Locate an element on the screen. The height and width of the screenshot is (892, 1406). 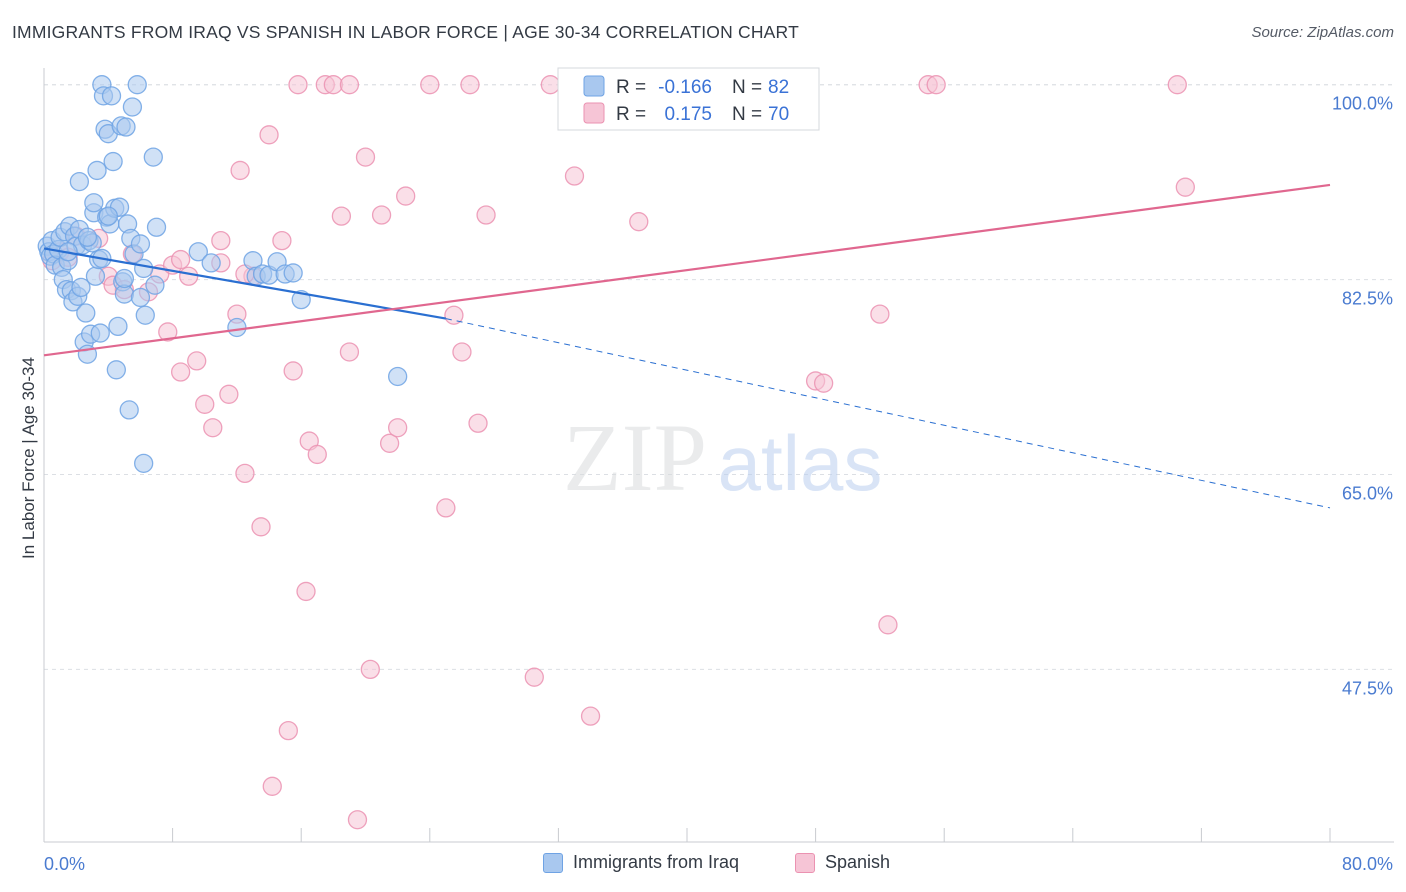
series-iraq-points is located at coordinates (222, 274).